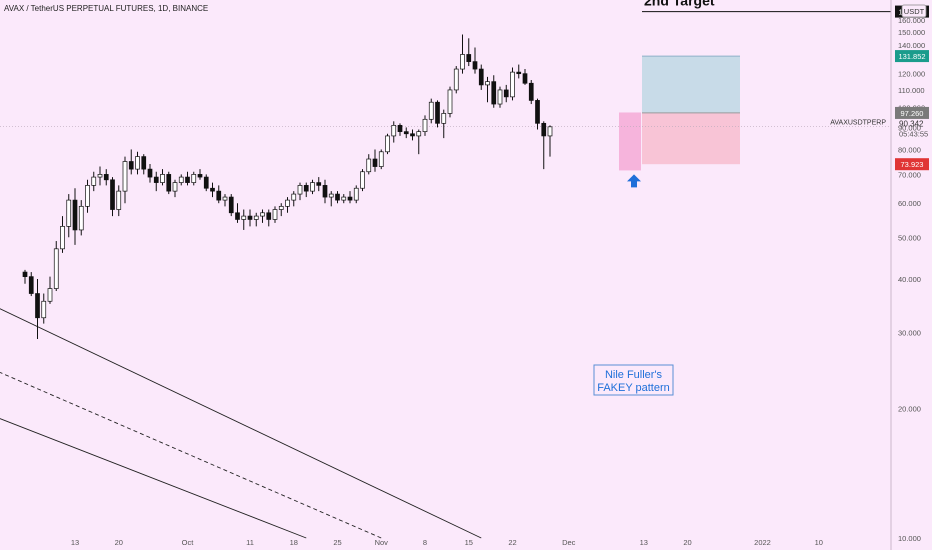 Image resolution: width=932 pixels, height=550 pixels. I want to click on take-profit-zone, so click(691, 84).